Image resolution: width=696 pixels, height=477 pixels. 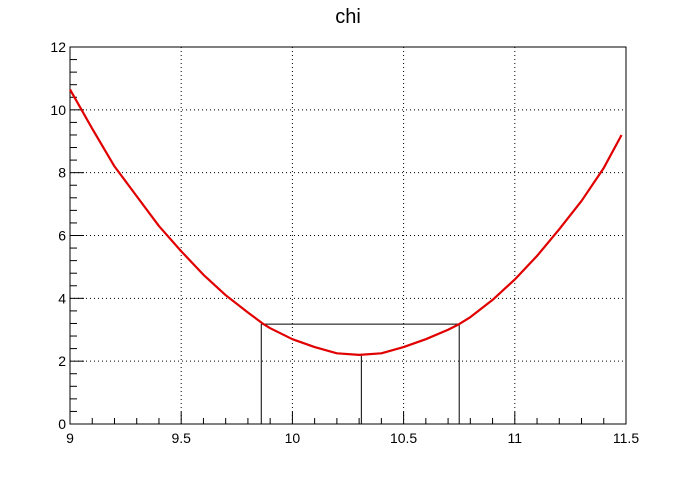 I want to click on x-tick-label: 11.5, so click(x=626, y=438).